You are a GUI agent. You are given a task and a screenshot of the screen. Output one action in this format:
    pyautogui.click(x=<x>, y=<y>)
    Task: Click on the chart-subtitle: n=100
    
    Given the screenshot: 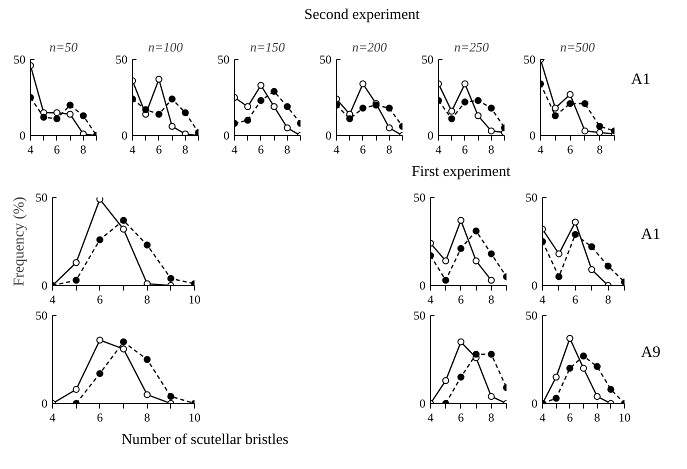 What is the action you would take?
    pyautogui.click(x=166, y=47)
    